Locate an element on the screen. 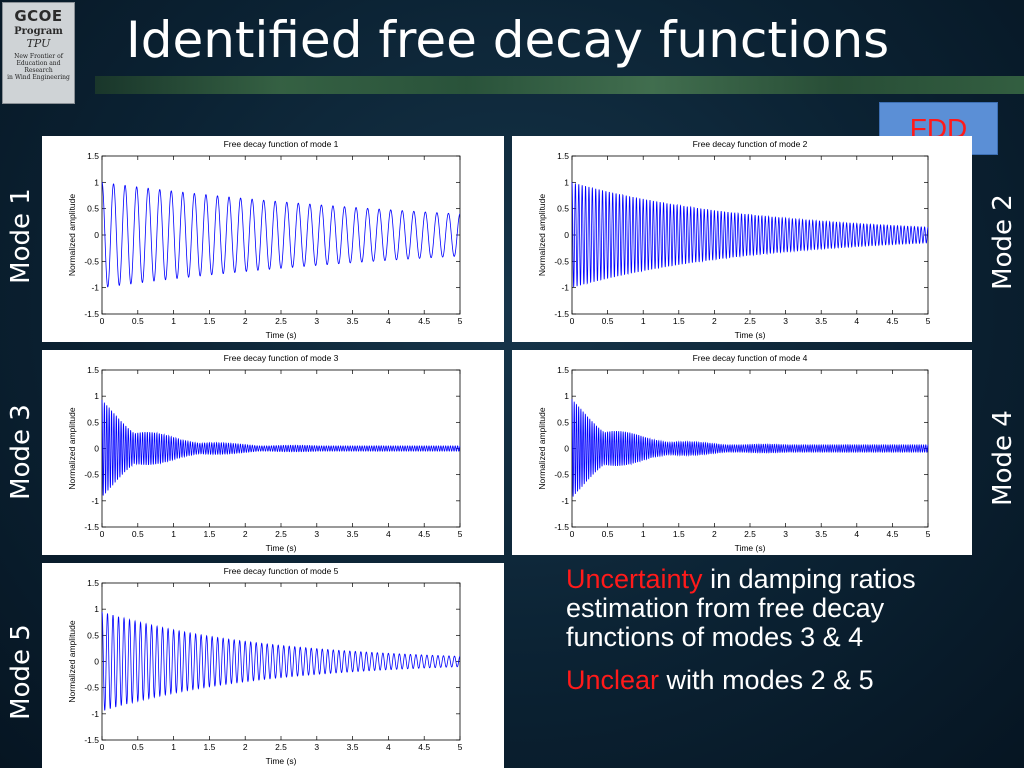  title-decoration-band is located at coordinates (559, 85).